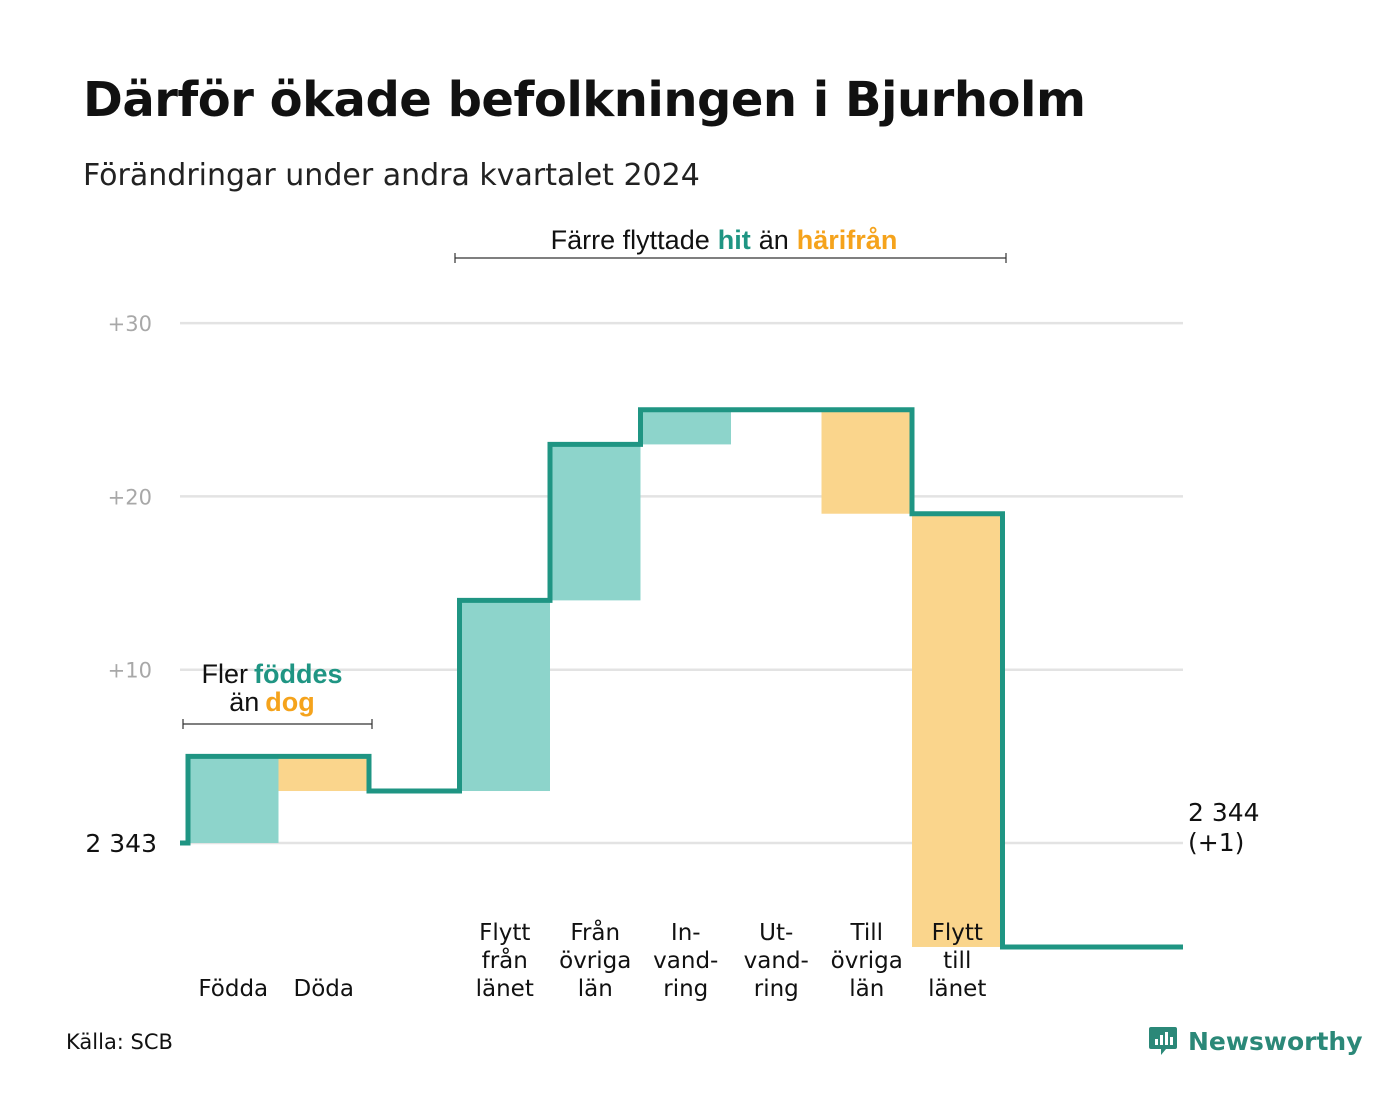  I want to click on newsworthy-logo-icon, so click(1163, 1041).